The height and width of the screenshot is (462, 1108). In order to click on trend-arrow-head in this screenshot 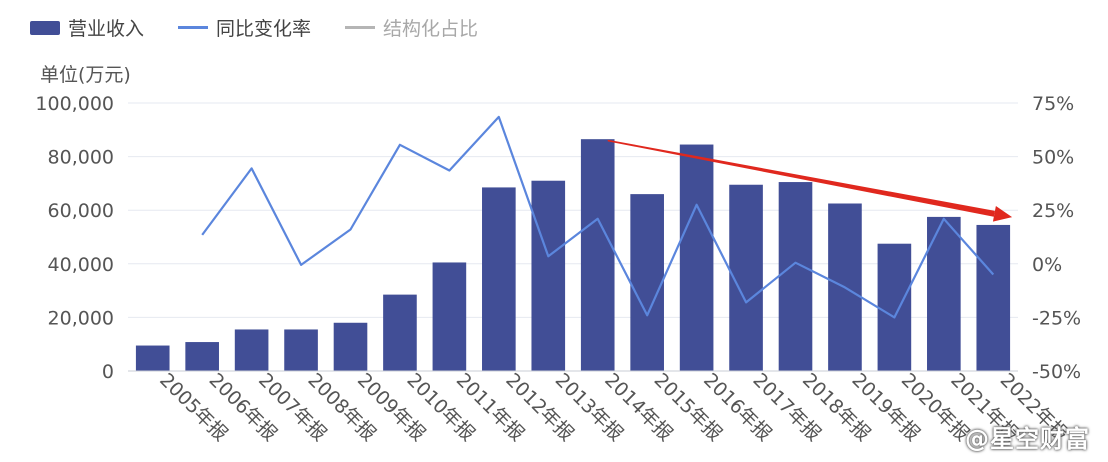, I will do `click(1002, 213)`.